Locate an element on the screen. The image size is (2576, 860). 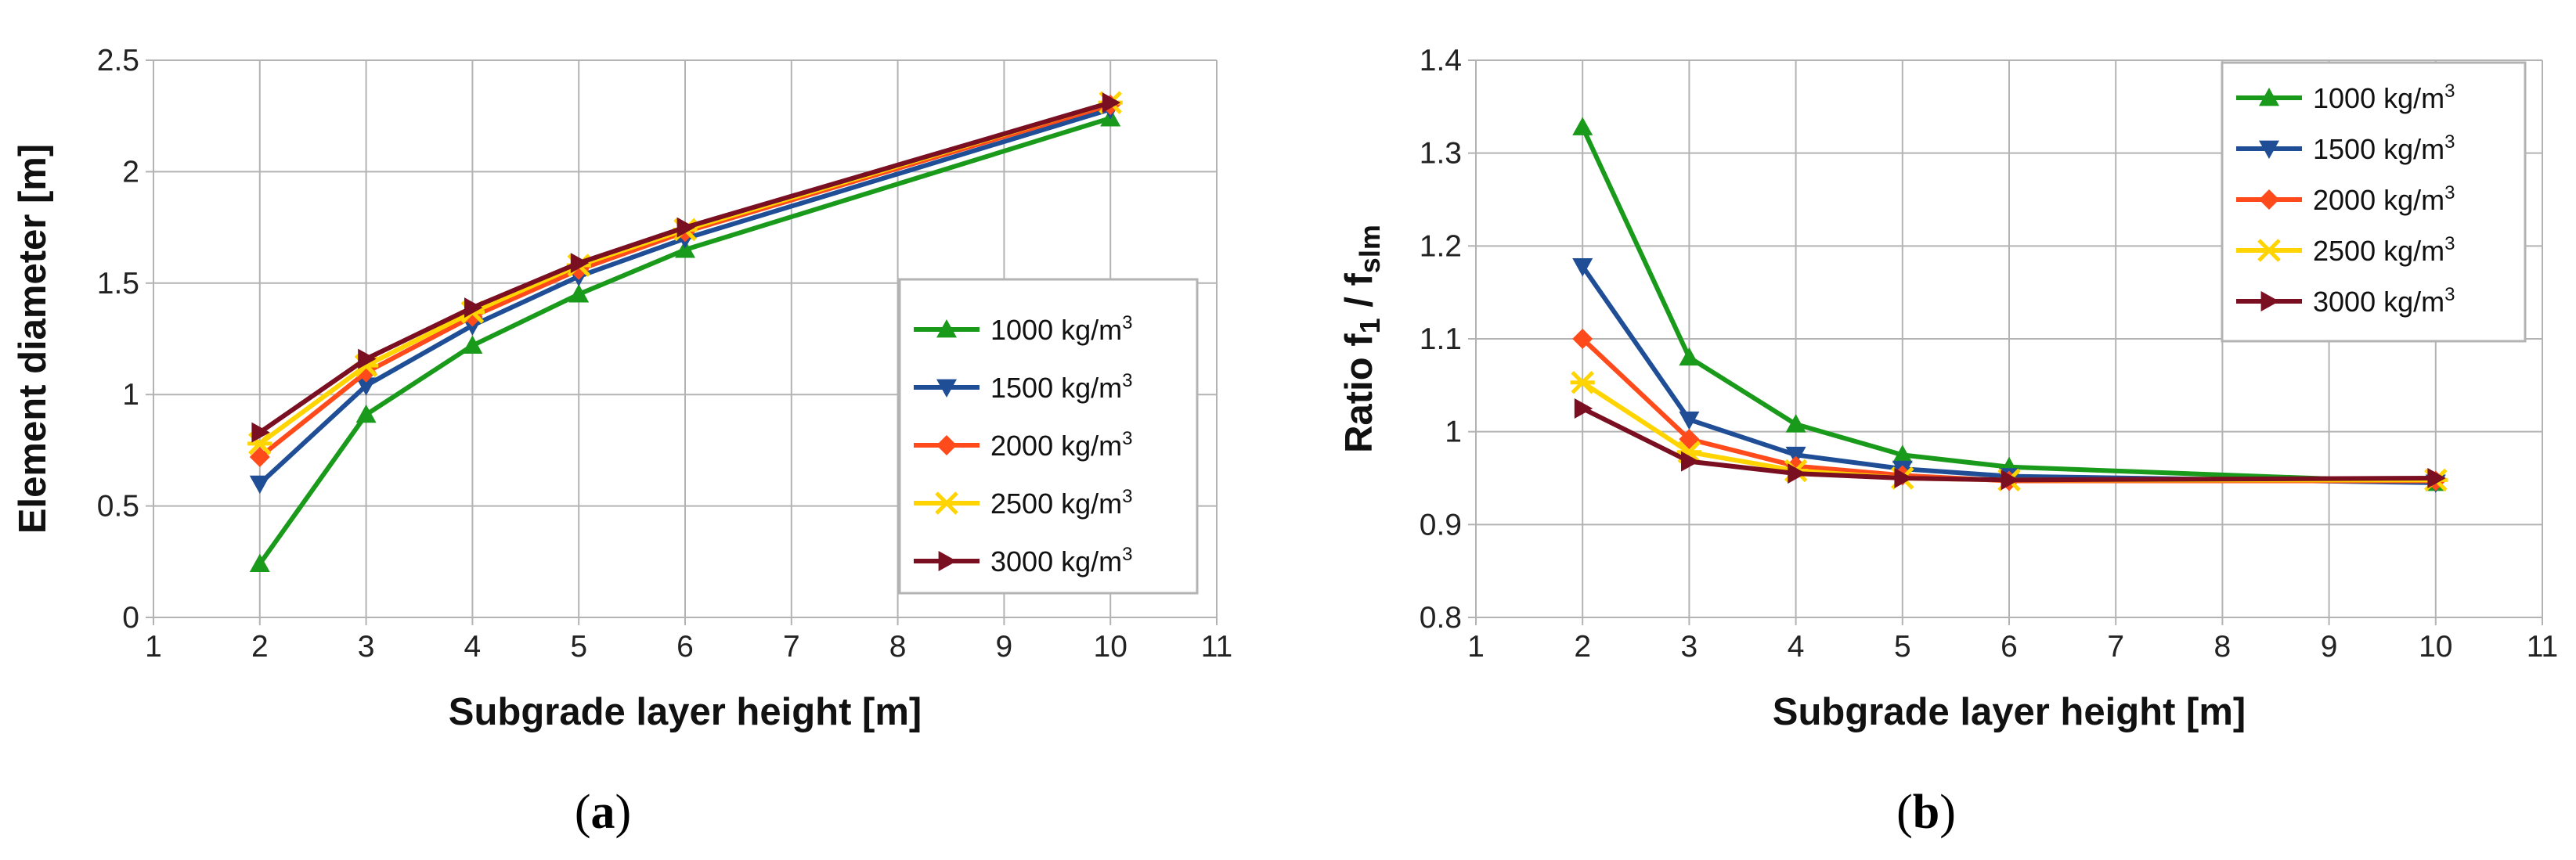
y-tick-label: 1.3 is located at coordinates (1441, 154).